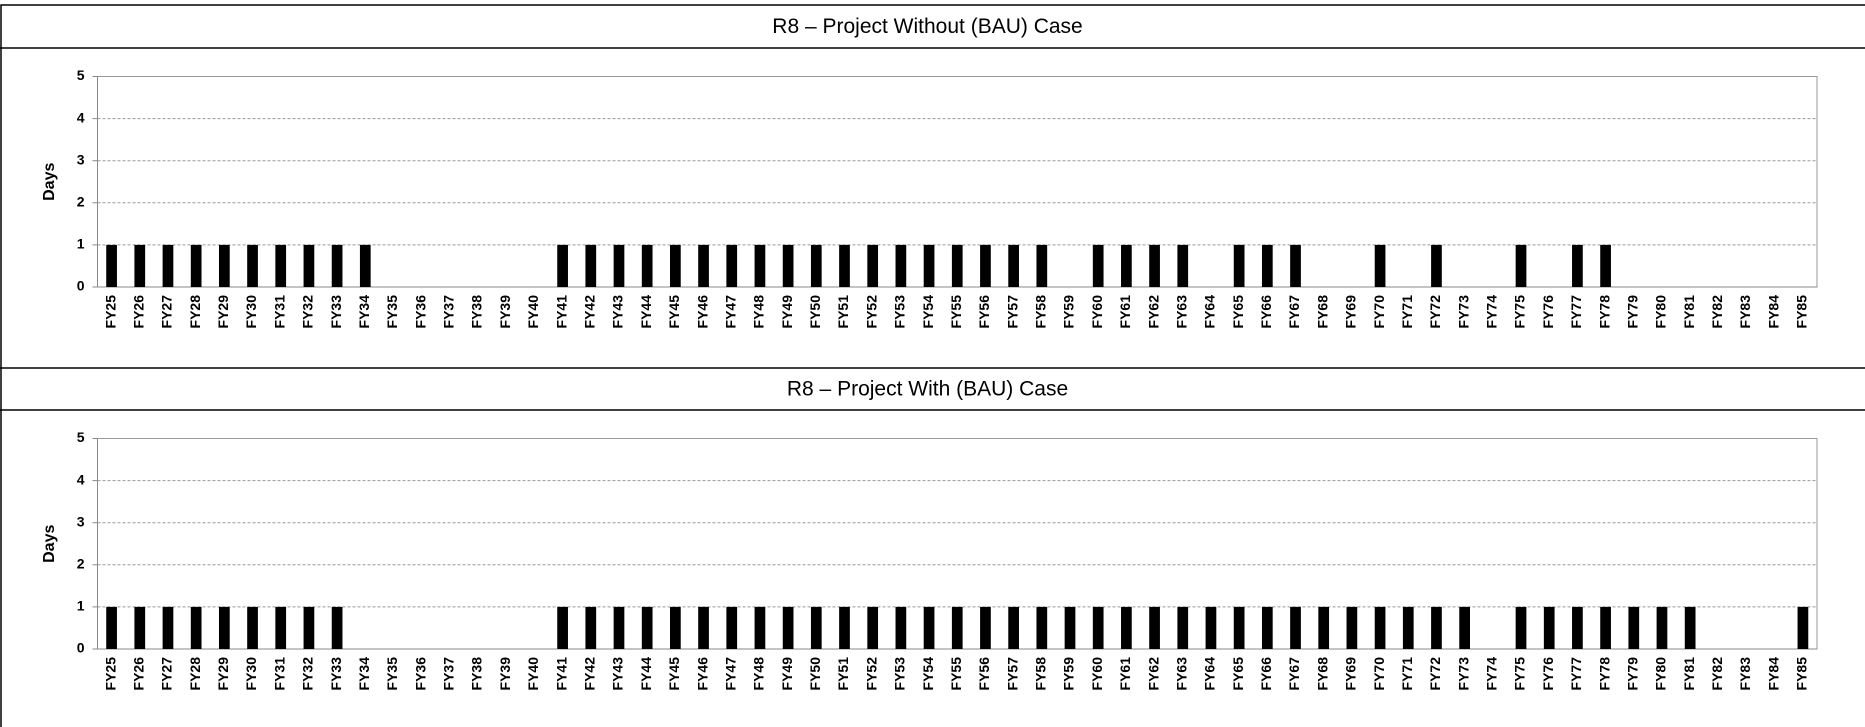  What do you see at coordinates (1463, 674) in the screenshot?
I see `x-tick-label: FY73` at bounding box center [1463, 674].